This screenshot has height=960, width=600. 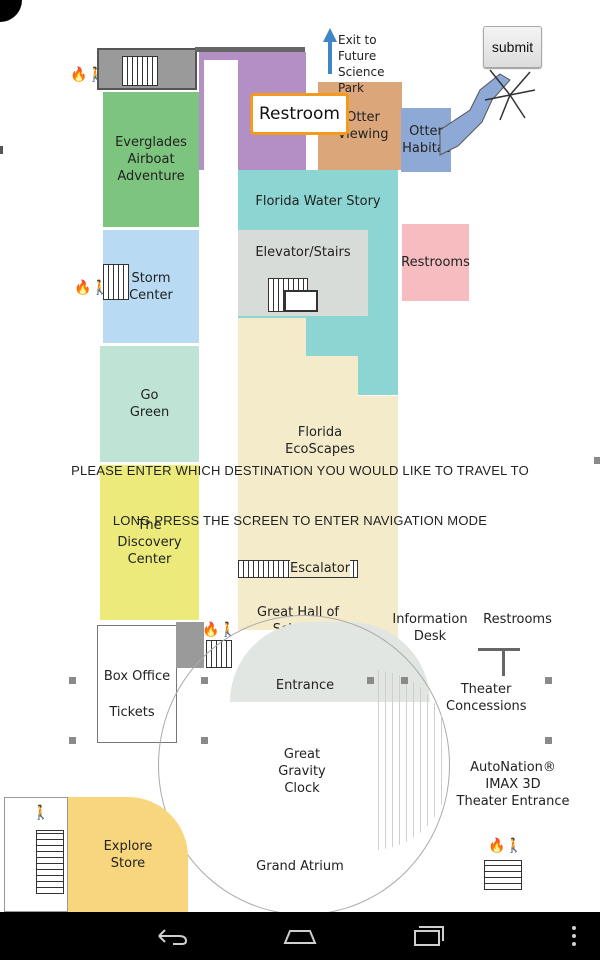 What do you see at coordinates (517, 619) in the screenshot?
I see `label-restrooms-right: Restrooms` at bounding box center [517, 619].